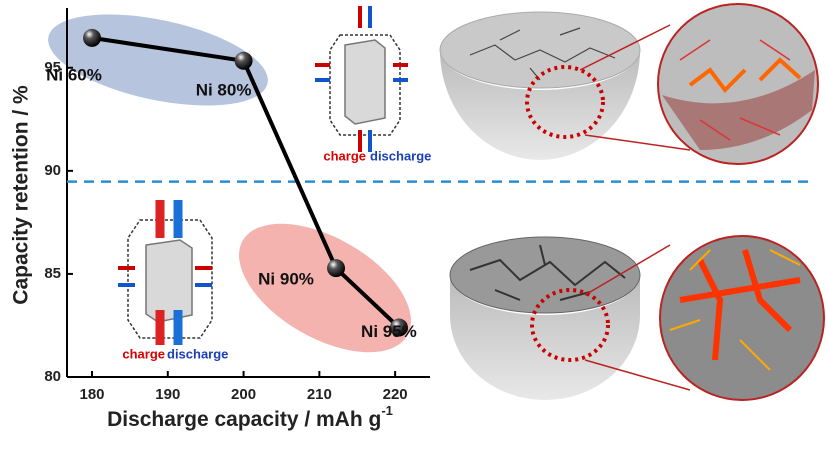 The image size is (826, 454). What do you see at coordinates (52, 67) in the screenshot?
I see `y-tick-label: 95` at bounding box center [52, 67].